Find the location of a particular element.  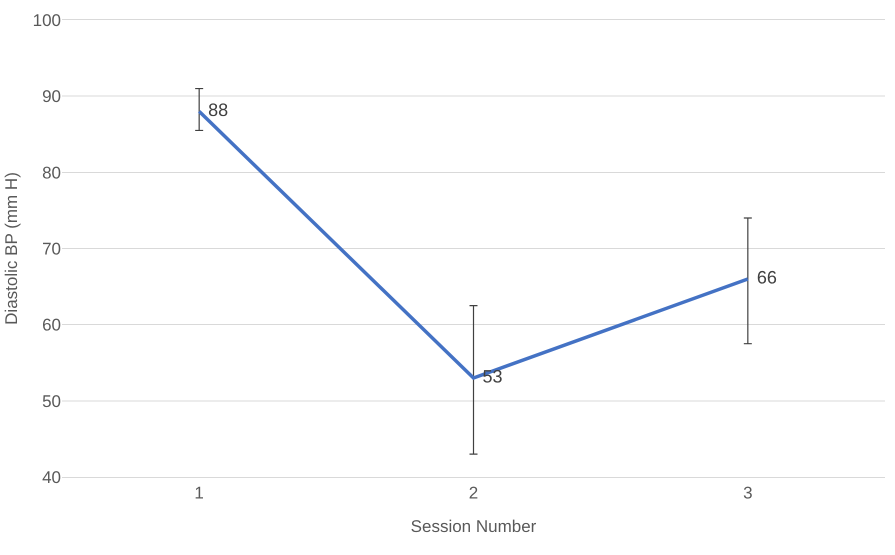

y-tick-label: 100 is located at coordinates (46, 20).